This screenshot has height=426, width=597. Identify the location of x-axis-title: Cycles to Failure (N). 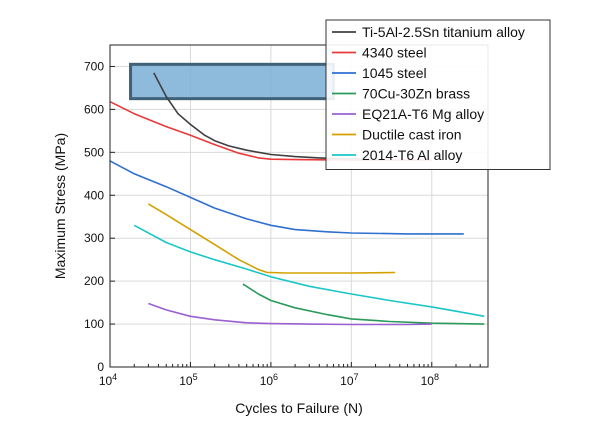
(299, 408).